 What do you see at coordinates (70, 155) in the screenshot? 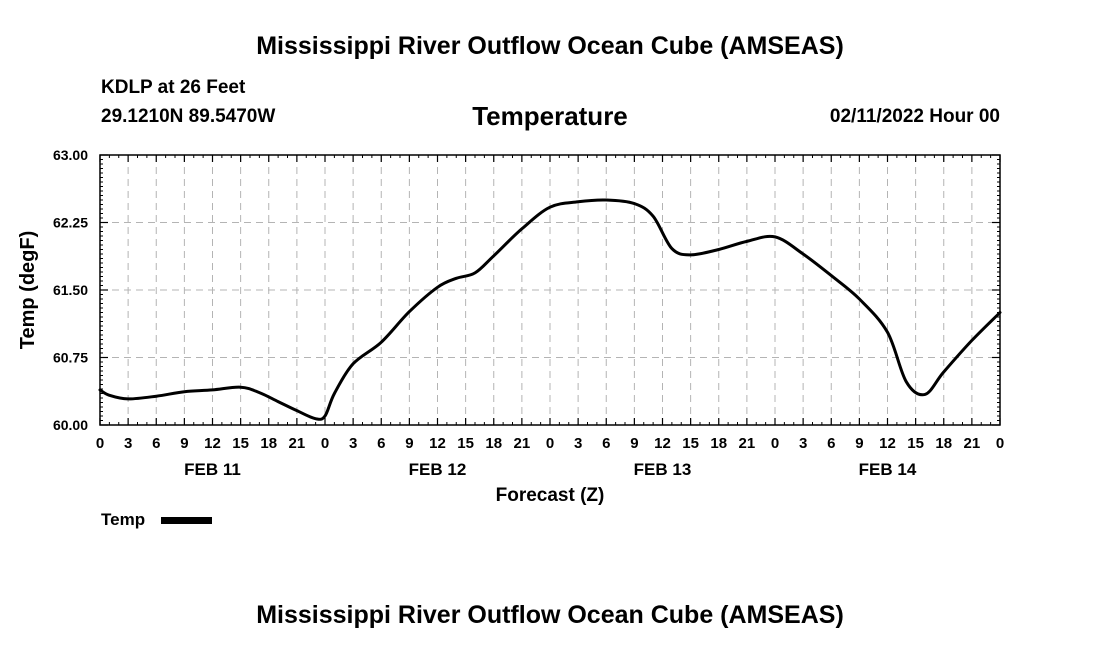
I see `y-tick-label: 63.00` at bounding box center [70, 155].